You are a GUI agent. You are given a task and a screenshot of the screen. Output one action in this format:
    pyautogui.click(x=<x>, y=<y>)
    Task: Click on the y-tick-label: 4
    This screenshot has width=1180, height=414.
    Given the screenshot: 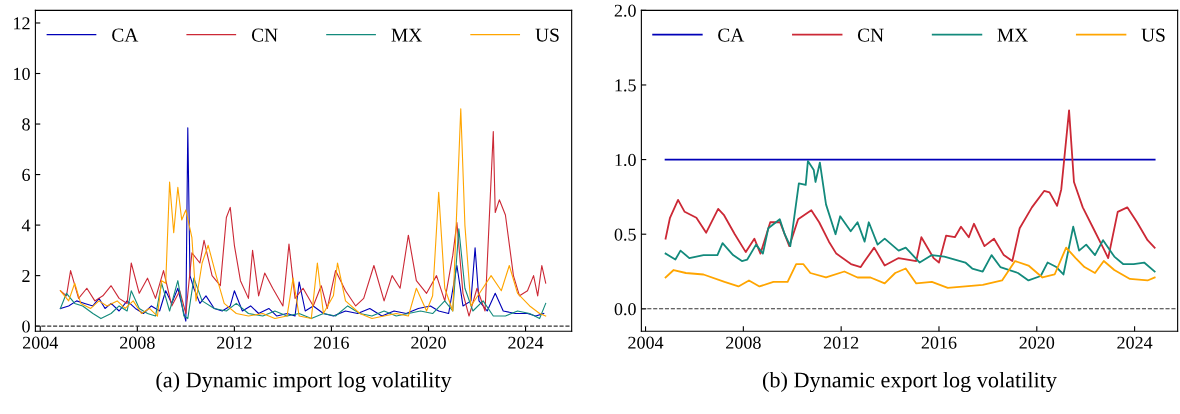 What is the action you would take?
    pyautogui.click(x=26, y=225)
    